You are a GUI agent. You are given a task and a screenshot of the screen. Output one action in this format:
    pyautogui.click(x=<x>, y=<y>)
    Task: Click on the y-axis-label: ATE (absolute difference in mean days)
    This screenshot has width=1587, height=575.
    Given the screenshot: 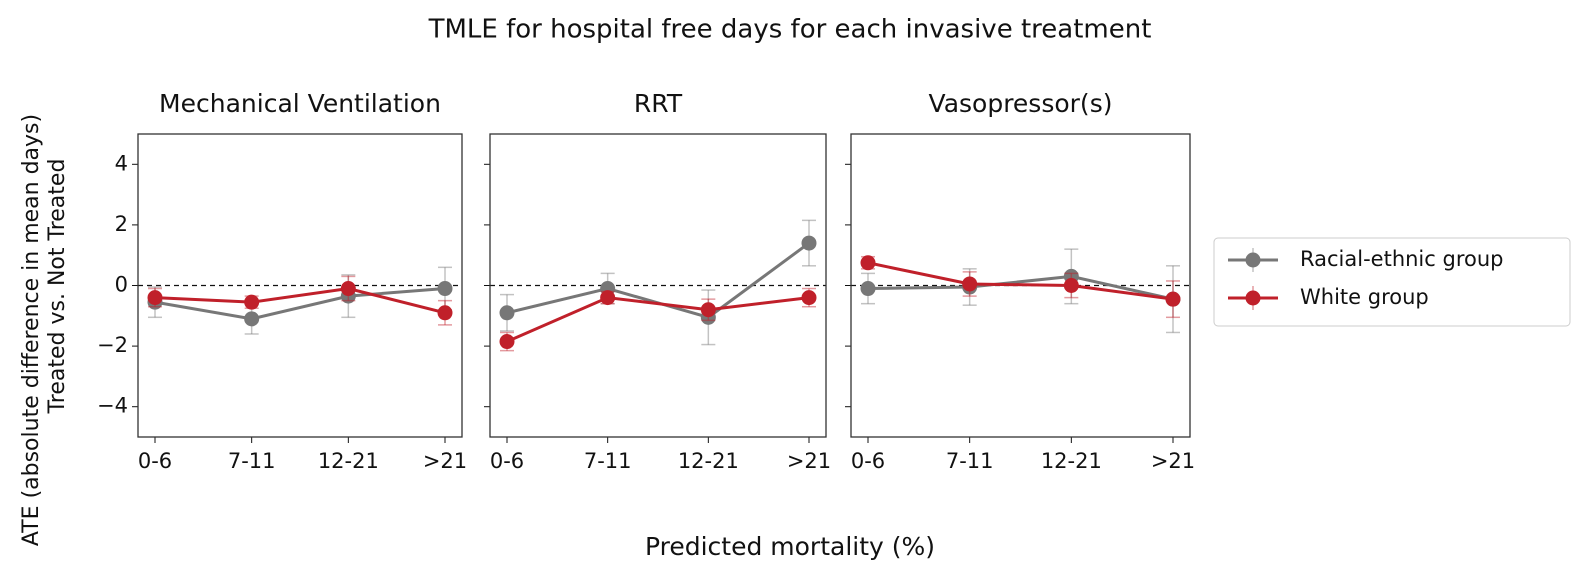 What is the action you would take?
    pyautogui.click(x=31, y=330)
    